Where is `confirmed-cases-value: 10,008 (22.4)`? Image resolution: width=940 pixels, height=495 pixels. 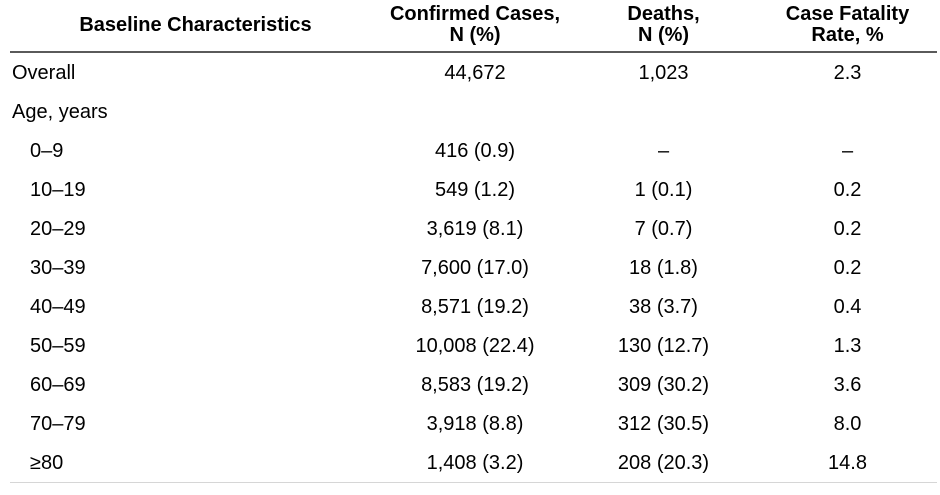 confirmed-cases-value: 10,008 (22.4) is located at coordinates (475, 345).